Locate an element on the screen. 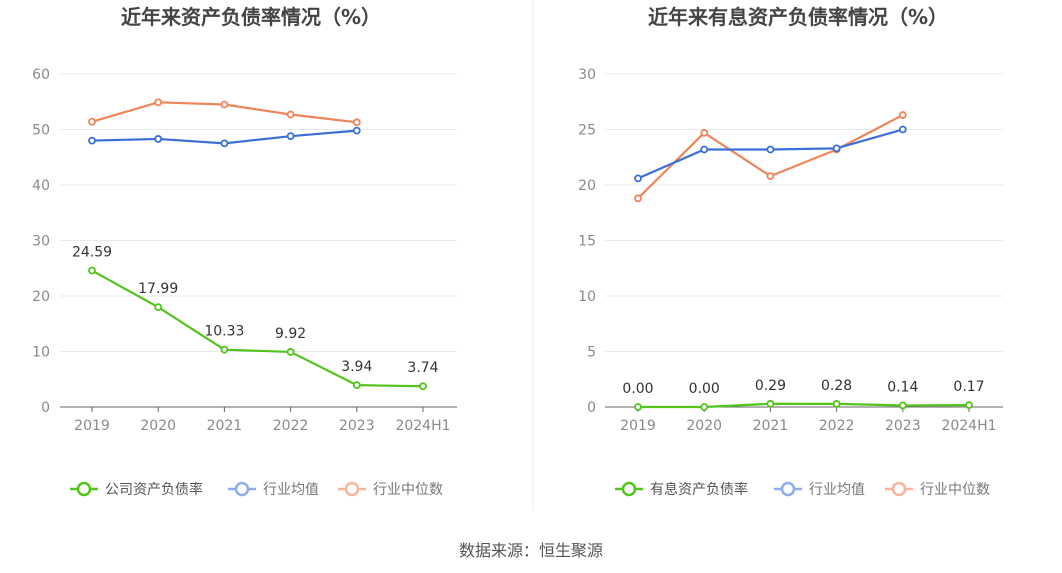 Image resolution: width=1062 pixels, height=573 pixels. legend-item: 公司资产负债率 is located at coordinates (136, 489).